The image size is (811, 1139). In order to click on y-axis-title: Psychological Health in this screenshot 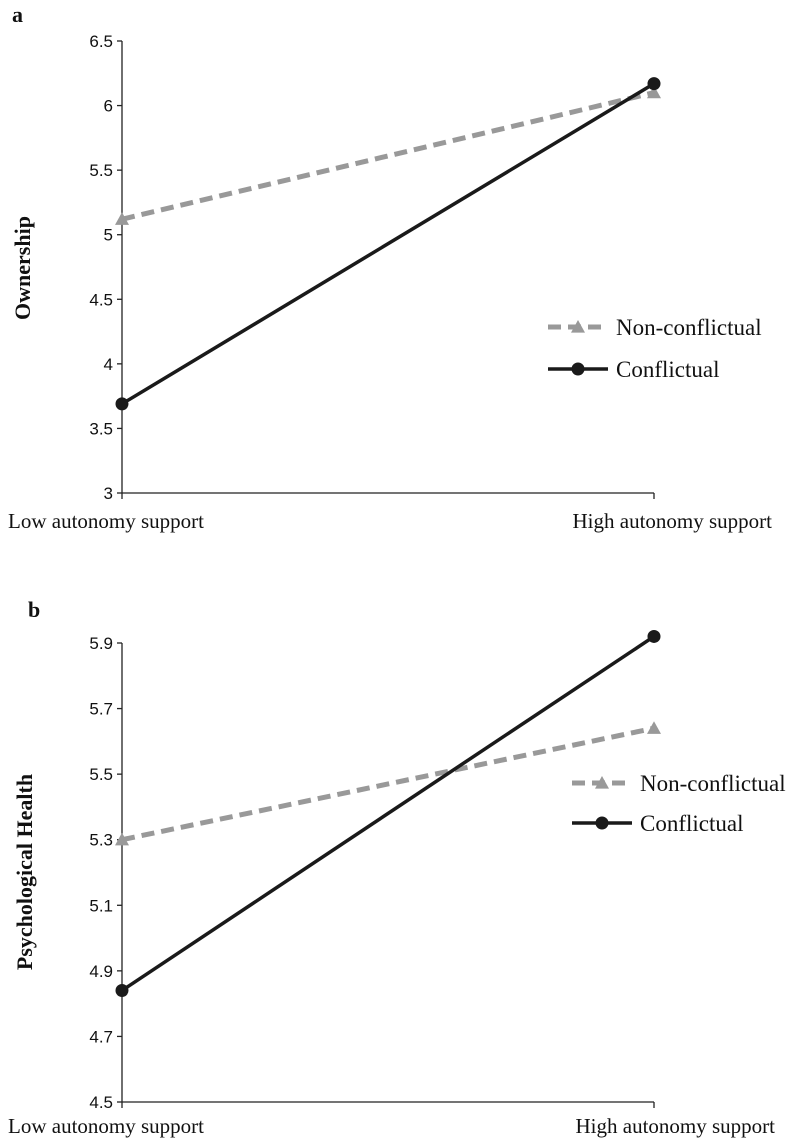, I will do `click(24, 872)`.